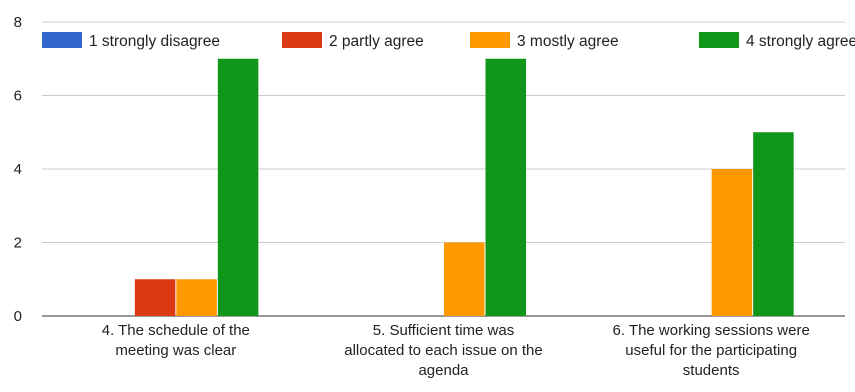 Image resolution: width=855 pixels, height=392 pixels. What do you see at coordinates (711, 330) in the screenshot?
I see `x-category-label: 6. The working sessions were` at bounding box center [711, 330].